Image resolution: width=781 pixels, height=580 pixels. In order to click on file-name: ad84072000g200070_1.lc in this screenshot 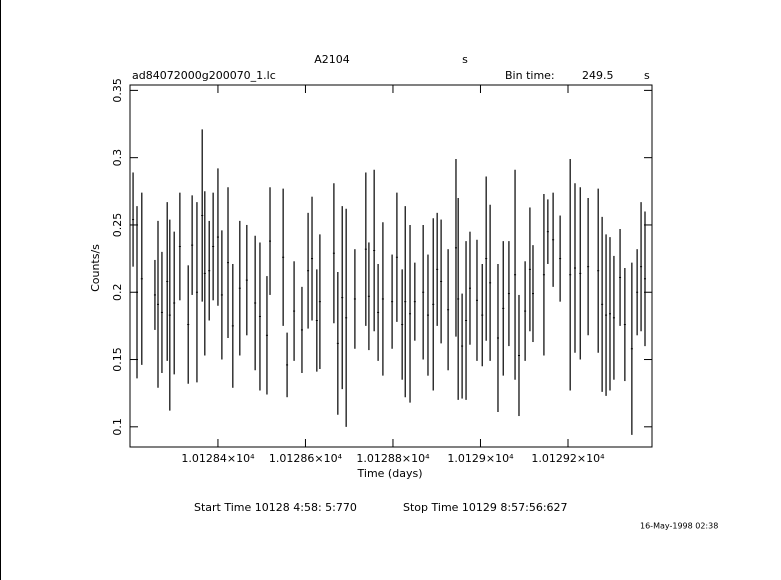, I will do `click(204, 75)`.